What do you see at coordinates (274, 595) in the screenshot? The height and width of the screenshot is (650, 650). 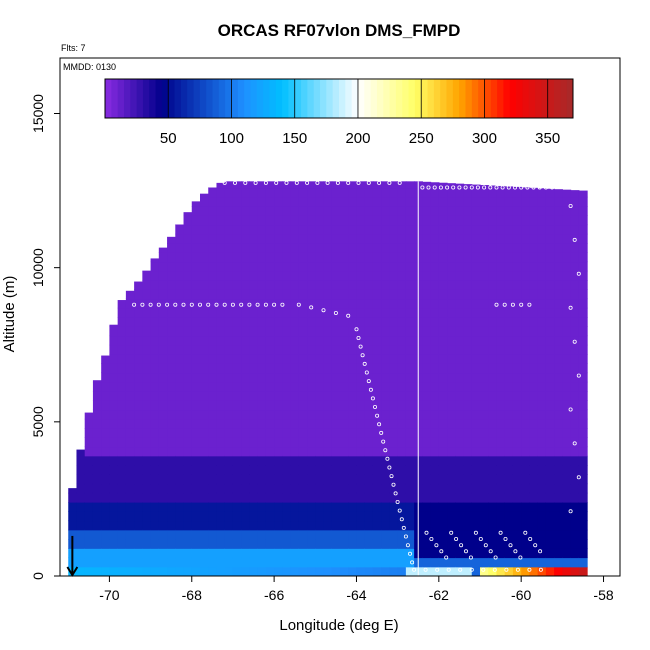 I see `x-tick-label: -66` at bounding box center [274, 595].